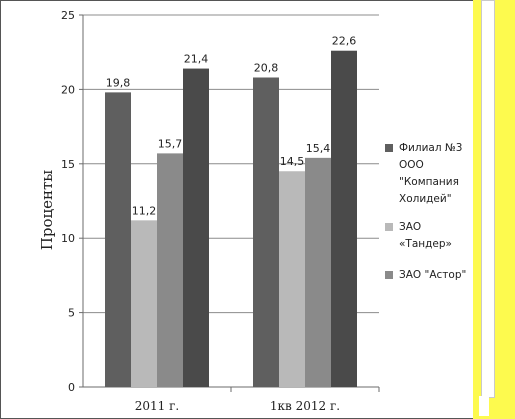 Image resolution: width=515 pixels, height=419 pixels. What do you see at coordinates (68, 15) in the screenshot?
I see `y-tick-label: 25` at bounding box center [68, 15].